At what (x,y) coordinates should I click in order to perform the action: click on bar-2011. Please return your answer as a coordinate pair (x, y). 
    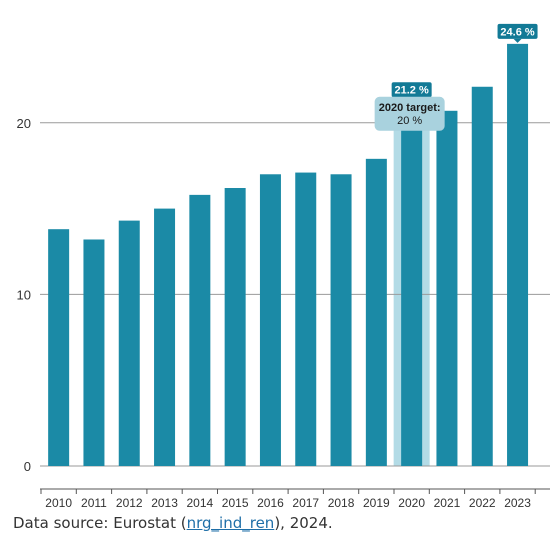
    Looking at the image, I should click on (94, 352).